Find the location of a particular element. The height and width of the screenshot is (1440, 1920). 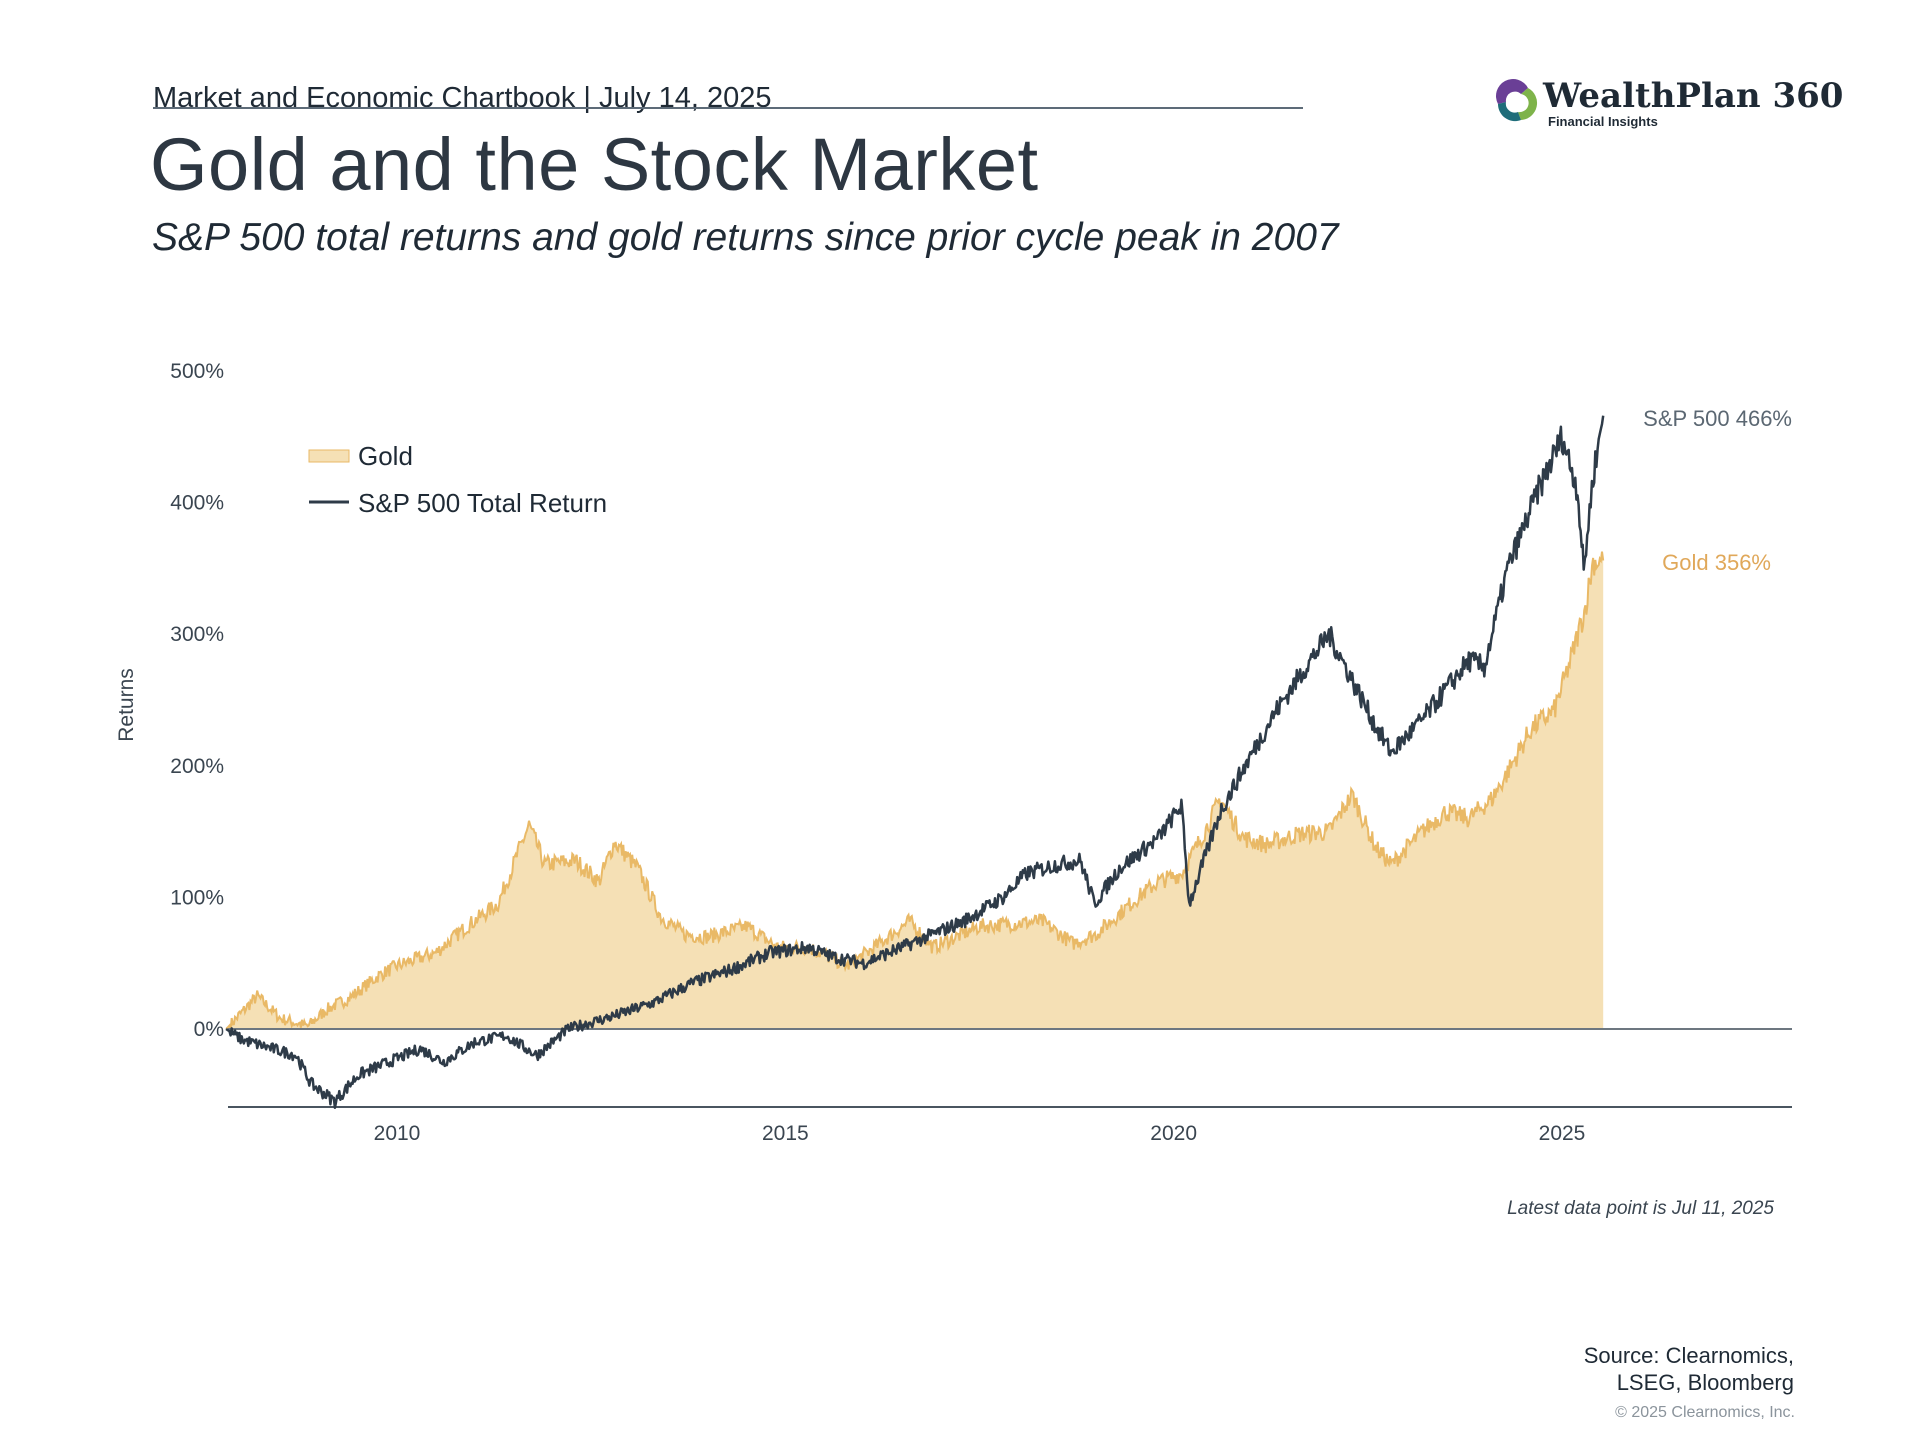

legend-gold-label: Gold is located at coordinates (385, 456).